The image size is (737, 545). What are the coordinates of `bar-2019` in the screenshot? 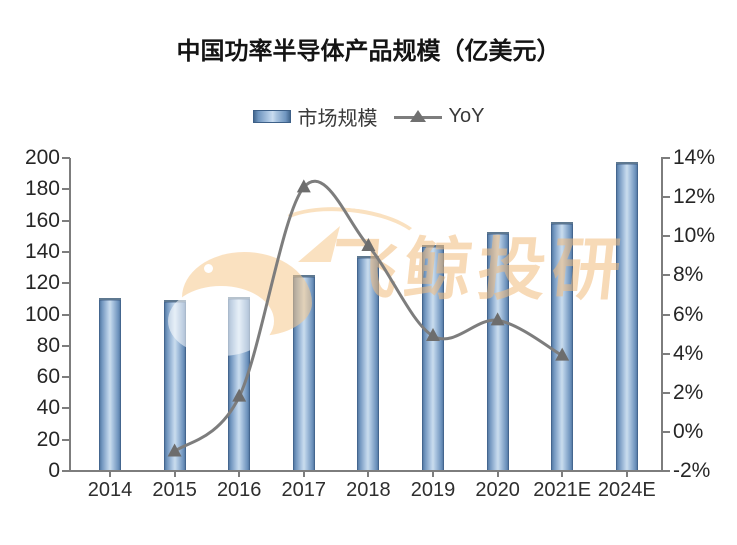 It's located at (433, 357).